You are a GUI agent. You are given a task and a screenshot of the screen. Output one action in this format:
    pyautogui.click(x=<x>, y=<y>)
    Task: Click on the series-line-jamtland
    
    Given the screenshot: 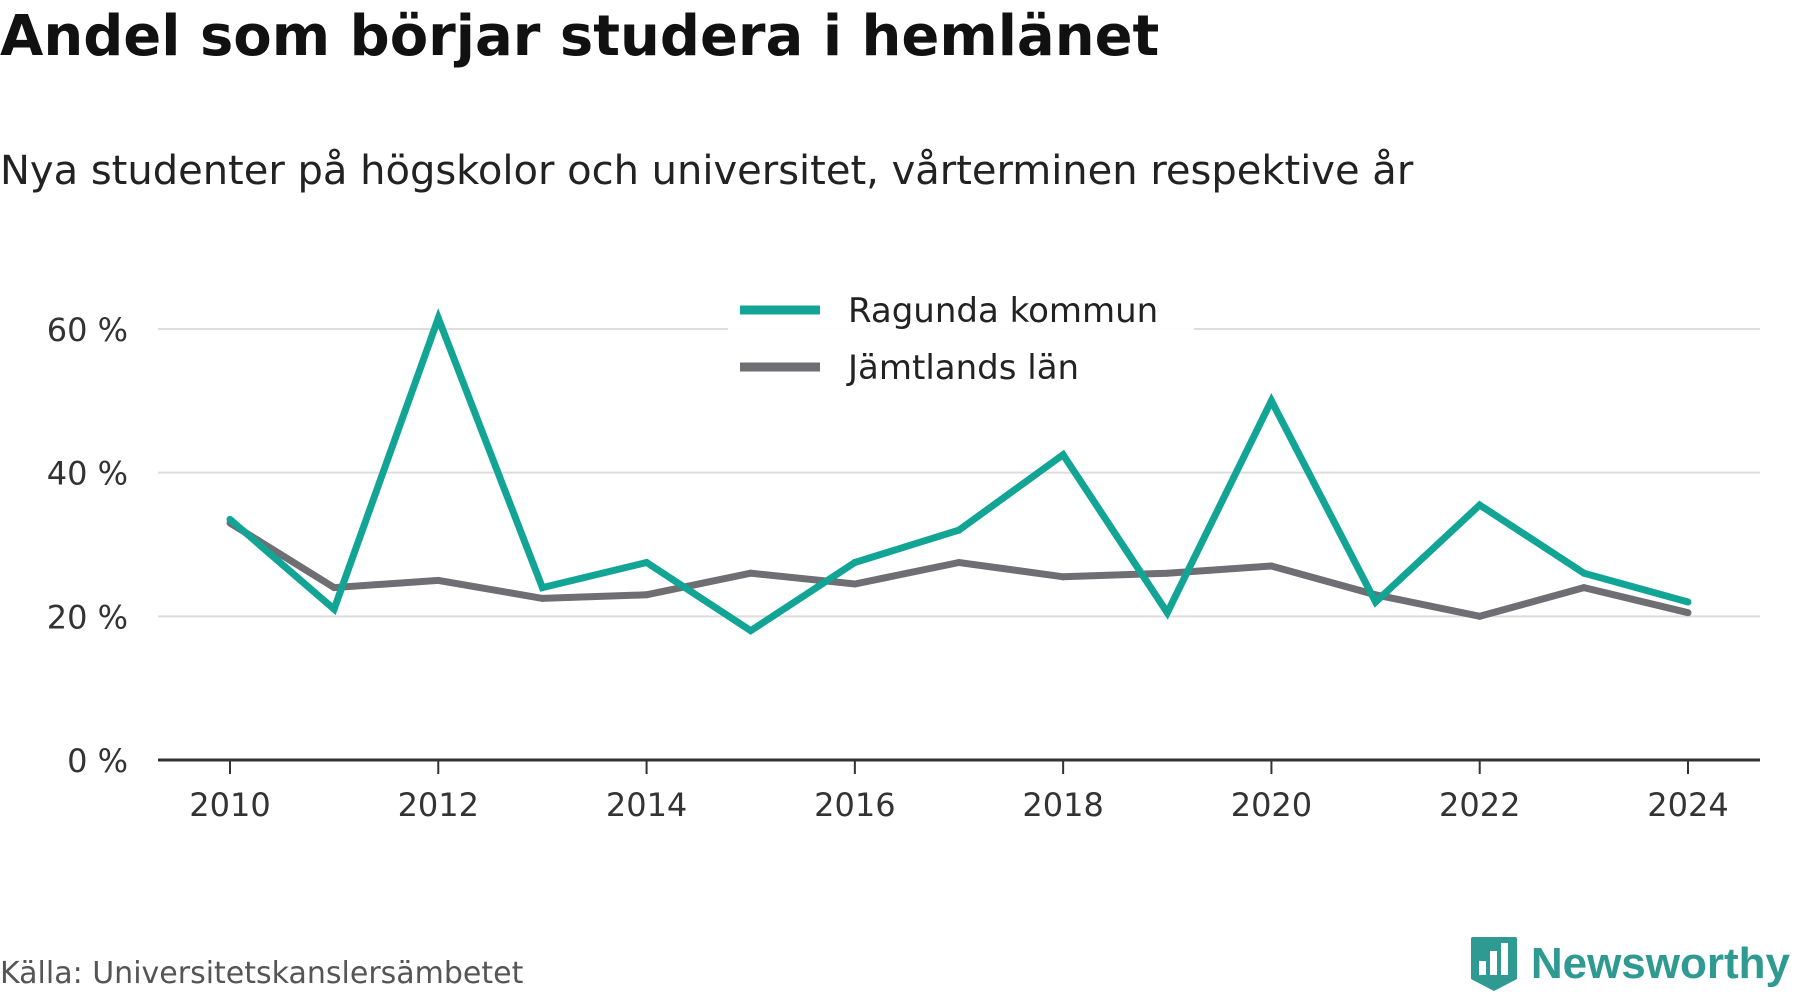 What is the action you would take?
    pyautogui.click(x=958, y=570)
    